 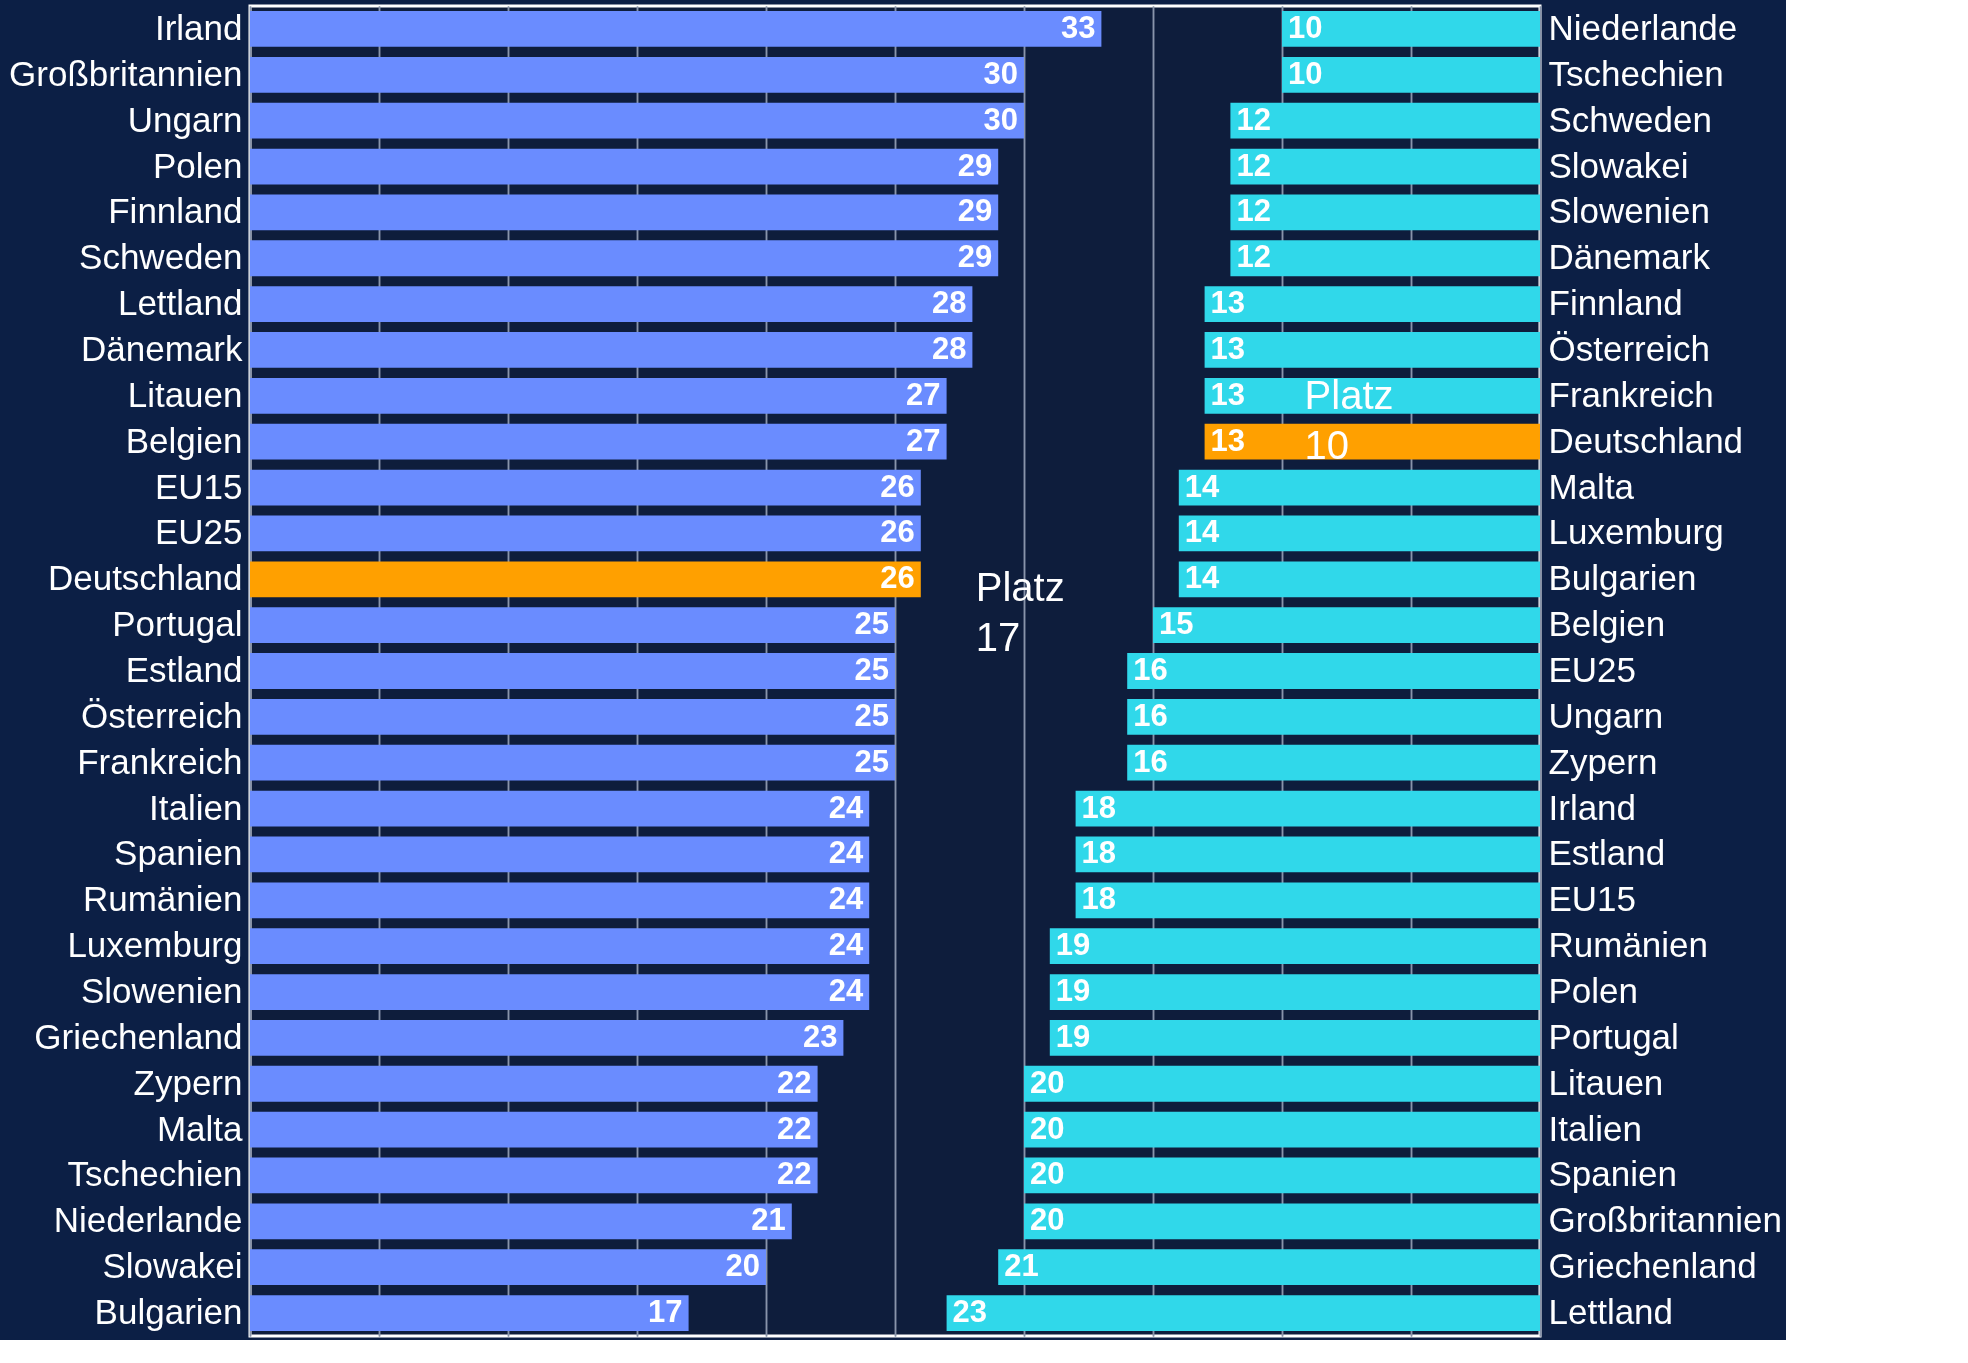 What do you see at coordinates (1593, 991) in the screenshot?
I see `y-tick-label: Polen` at bounding box center [1593, 991].